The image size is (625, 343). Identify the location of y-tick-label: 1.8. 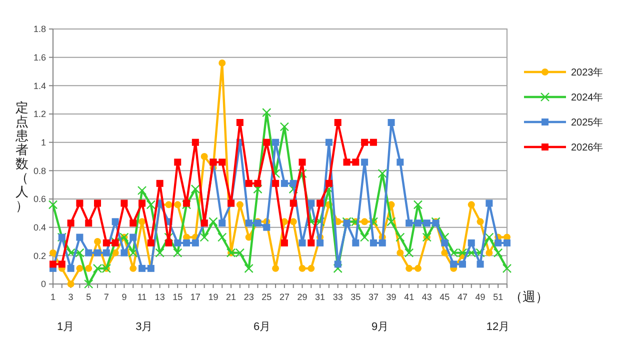
(39, 29).